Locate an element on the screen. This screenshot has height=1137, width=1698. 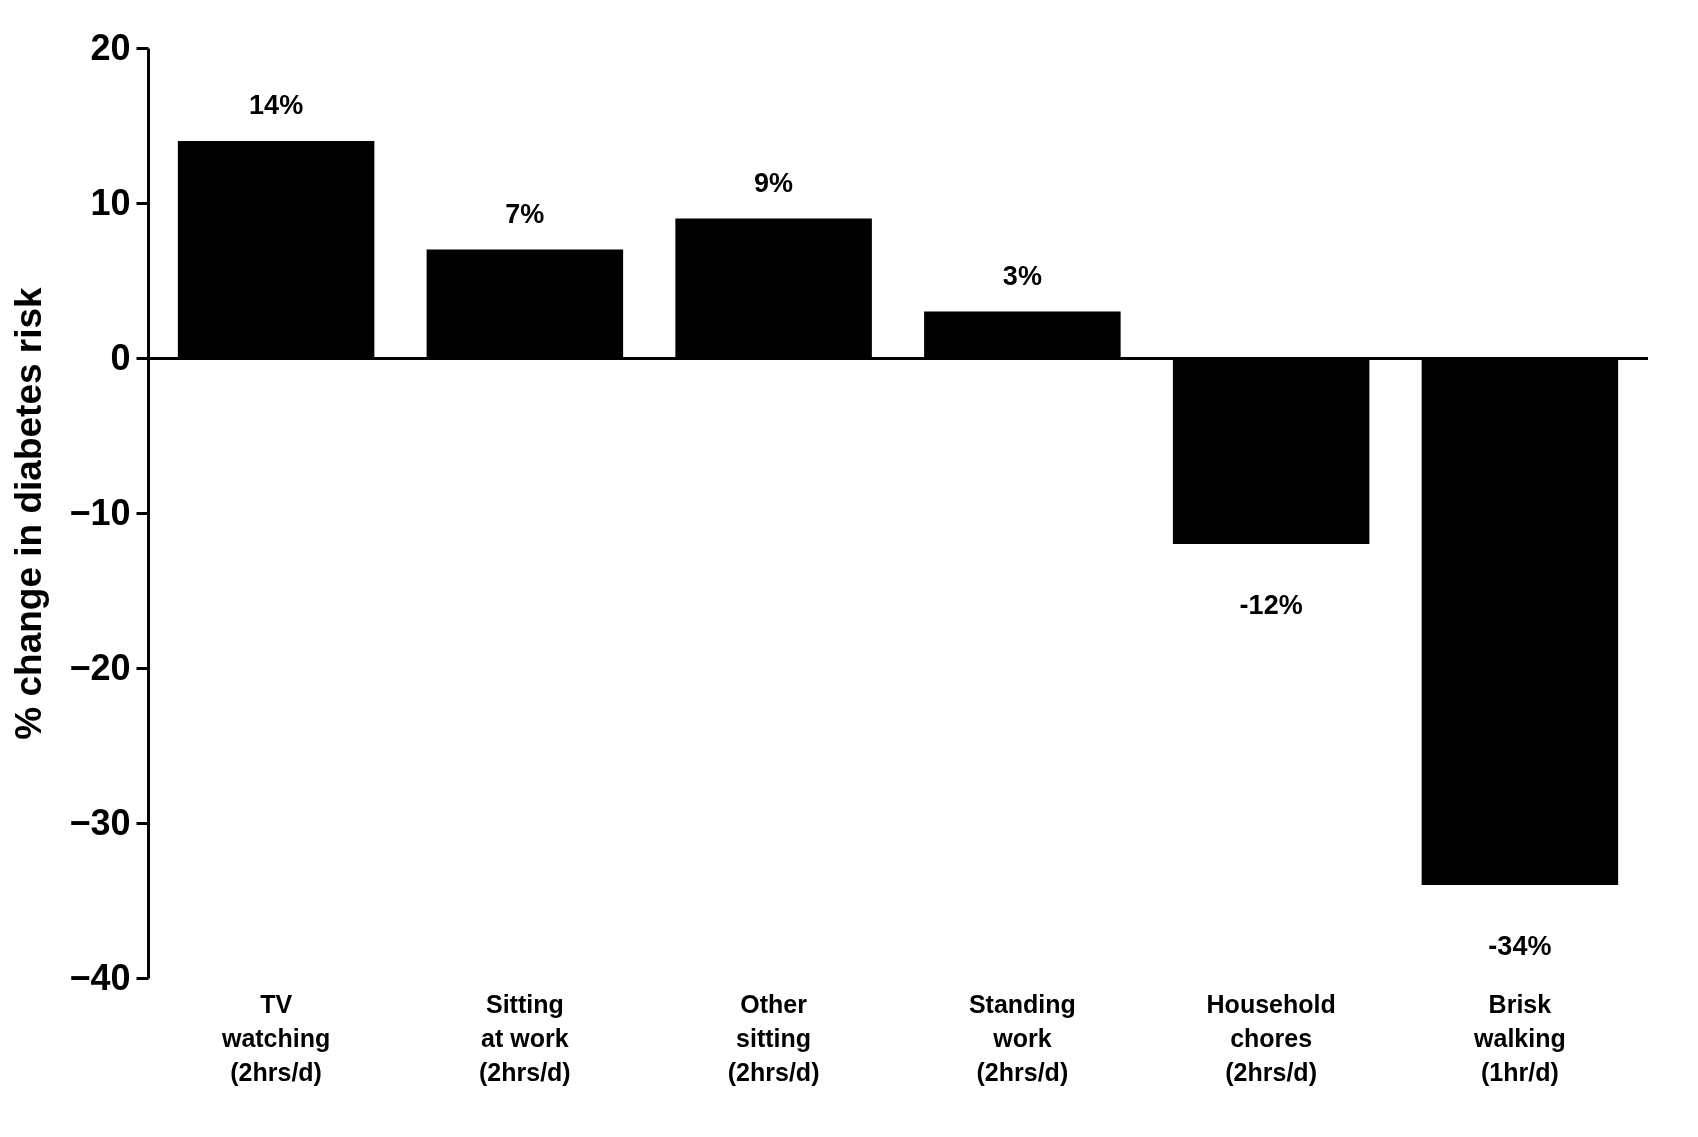
x-tick-label: Standing work (2hrs/d) is located at coordinates (1022, 1037).